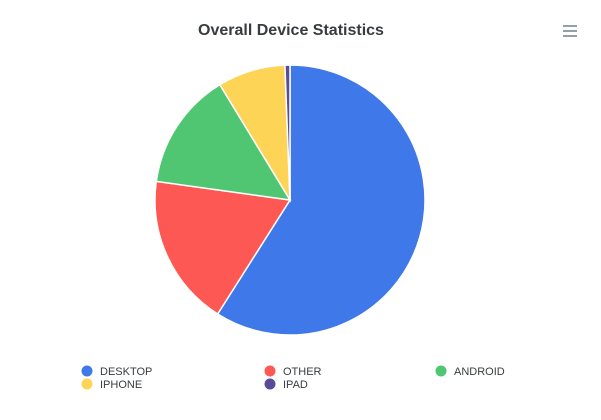 Image resolution: width=601 pixels, height=420 pixels. What do you see at coordinates (295, 385) in the screenshot?
I see `legend-label: IPAD` at bounding box center [295, 385].